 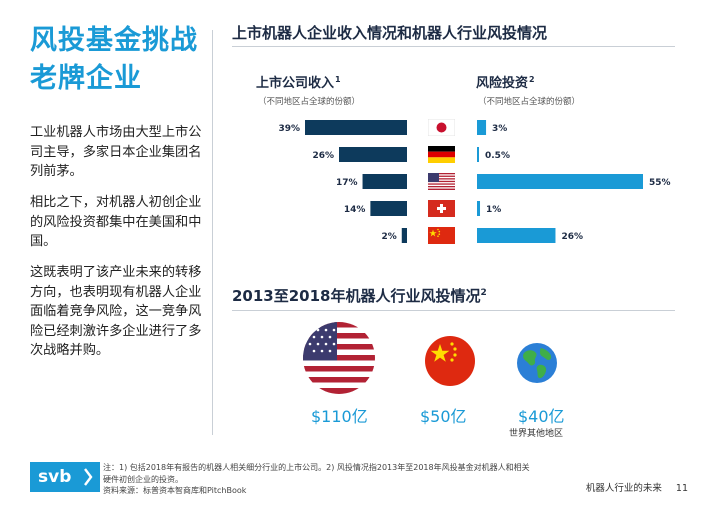 I want to click on switzerland-flag-icon, so click(x=441, y=208).